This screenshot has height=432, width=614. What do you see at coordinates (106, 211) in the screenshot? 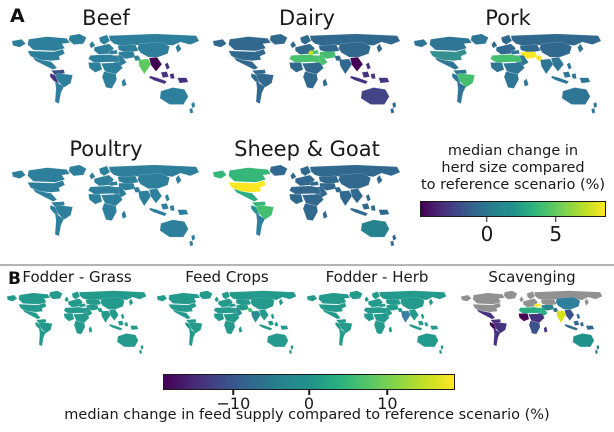
I see `world-map-poultry` at bounding box center [106, 211].